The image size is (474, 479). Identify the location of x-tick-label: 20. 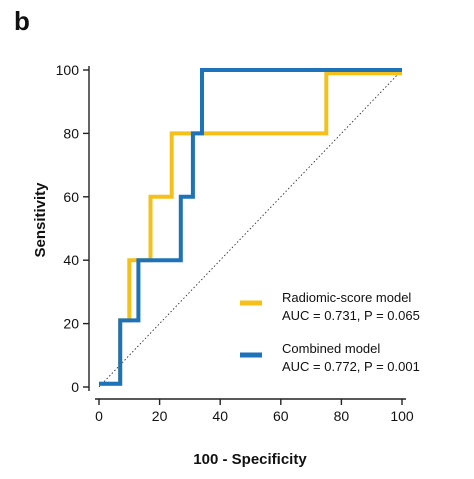
(160, 416).